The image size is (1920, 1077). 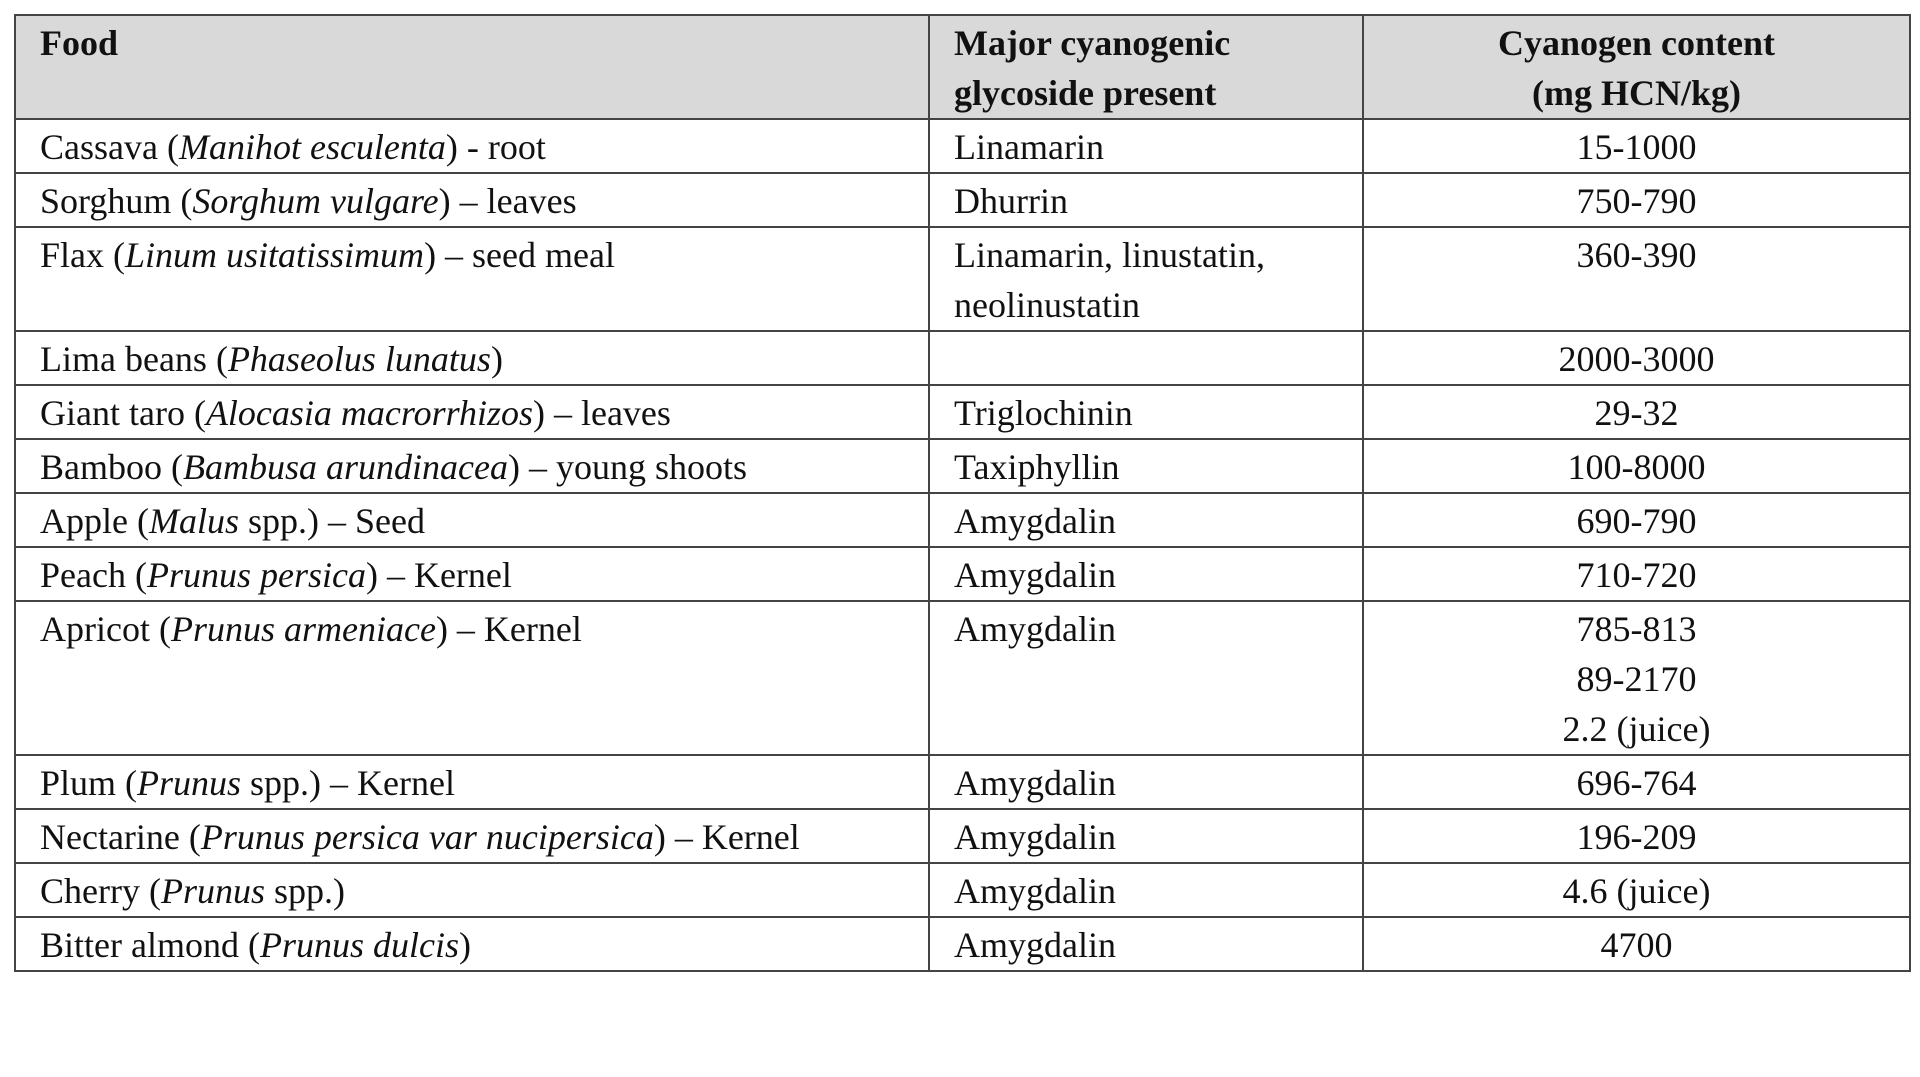 What do you see at coordinates (123, 413) in the screenshot?
I see `food-name: Giant taro (` at bounding box center [123, 413].